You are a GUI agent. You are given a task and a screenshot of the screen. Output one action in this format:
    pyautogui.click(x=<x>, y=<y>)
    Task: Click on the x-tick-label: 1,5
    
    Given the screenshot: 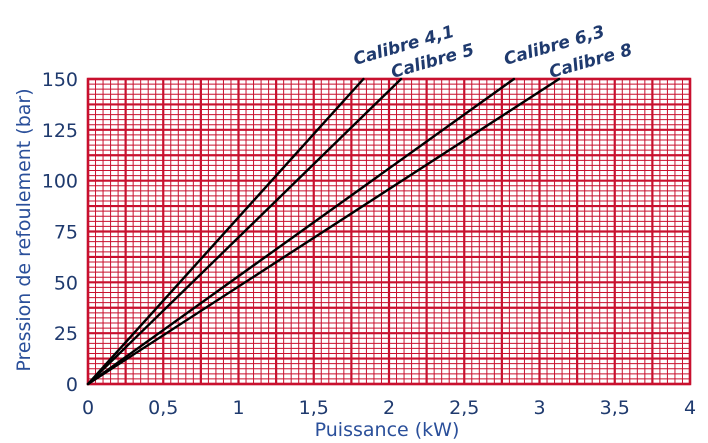 What is the action you would take?
    pyautogui.click(x=314, y=408)
    